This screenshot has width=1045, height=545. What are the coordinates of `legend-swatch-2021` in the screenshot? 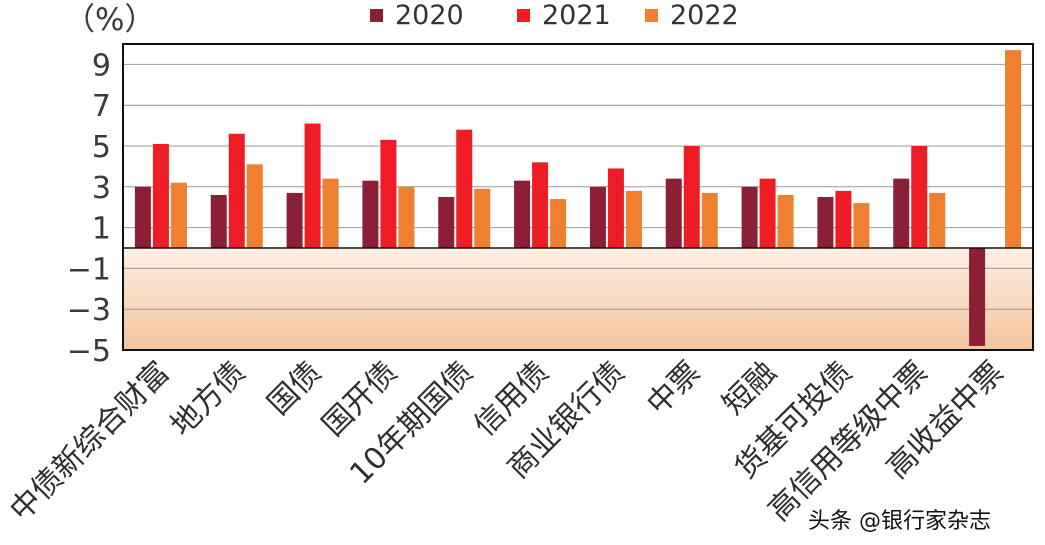 It's located at (523, 15).